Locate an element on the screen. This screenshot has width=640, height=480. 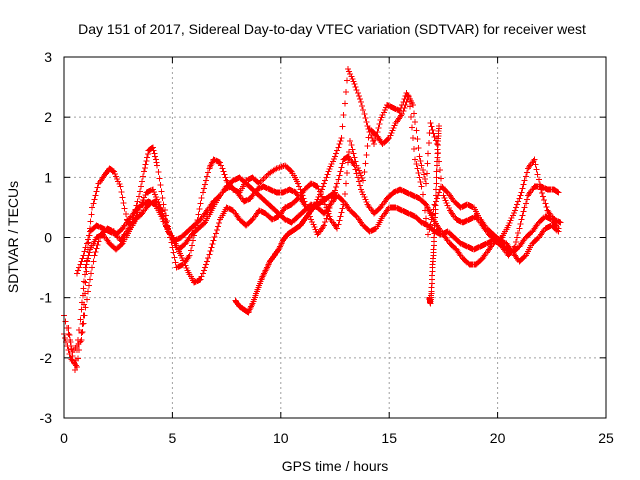
x-axis-label: GPS time / hours is located at coordinates (335, 466).